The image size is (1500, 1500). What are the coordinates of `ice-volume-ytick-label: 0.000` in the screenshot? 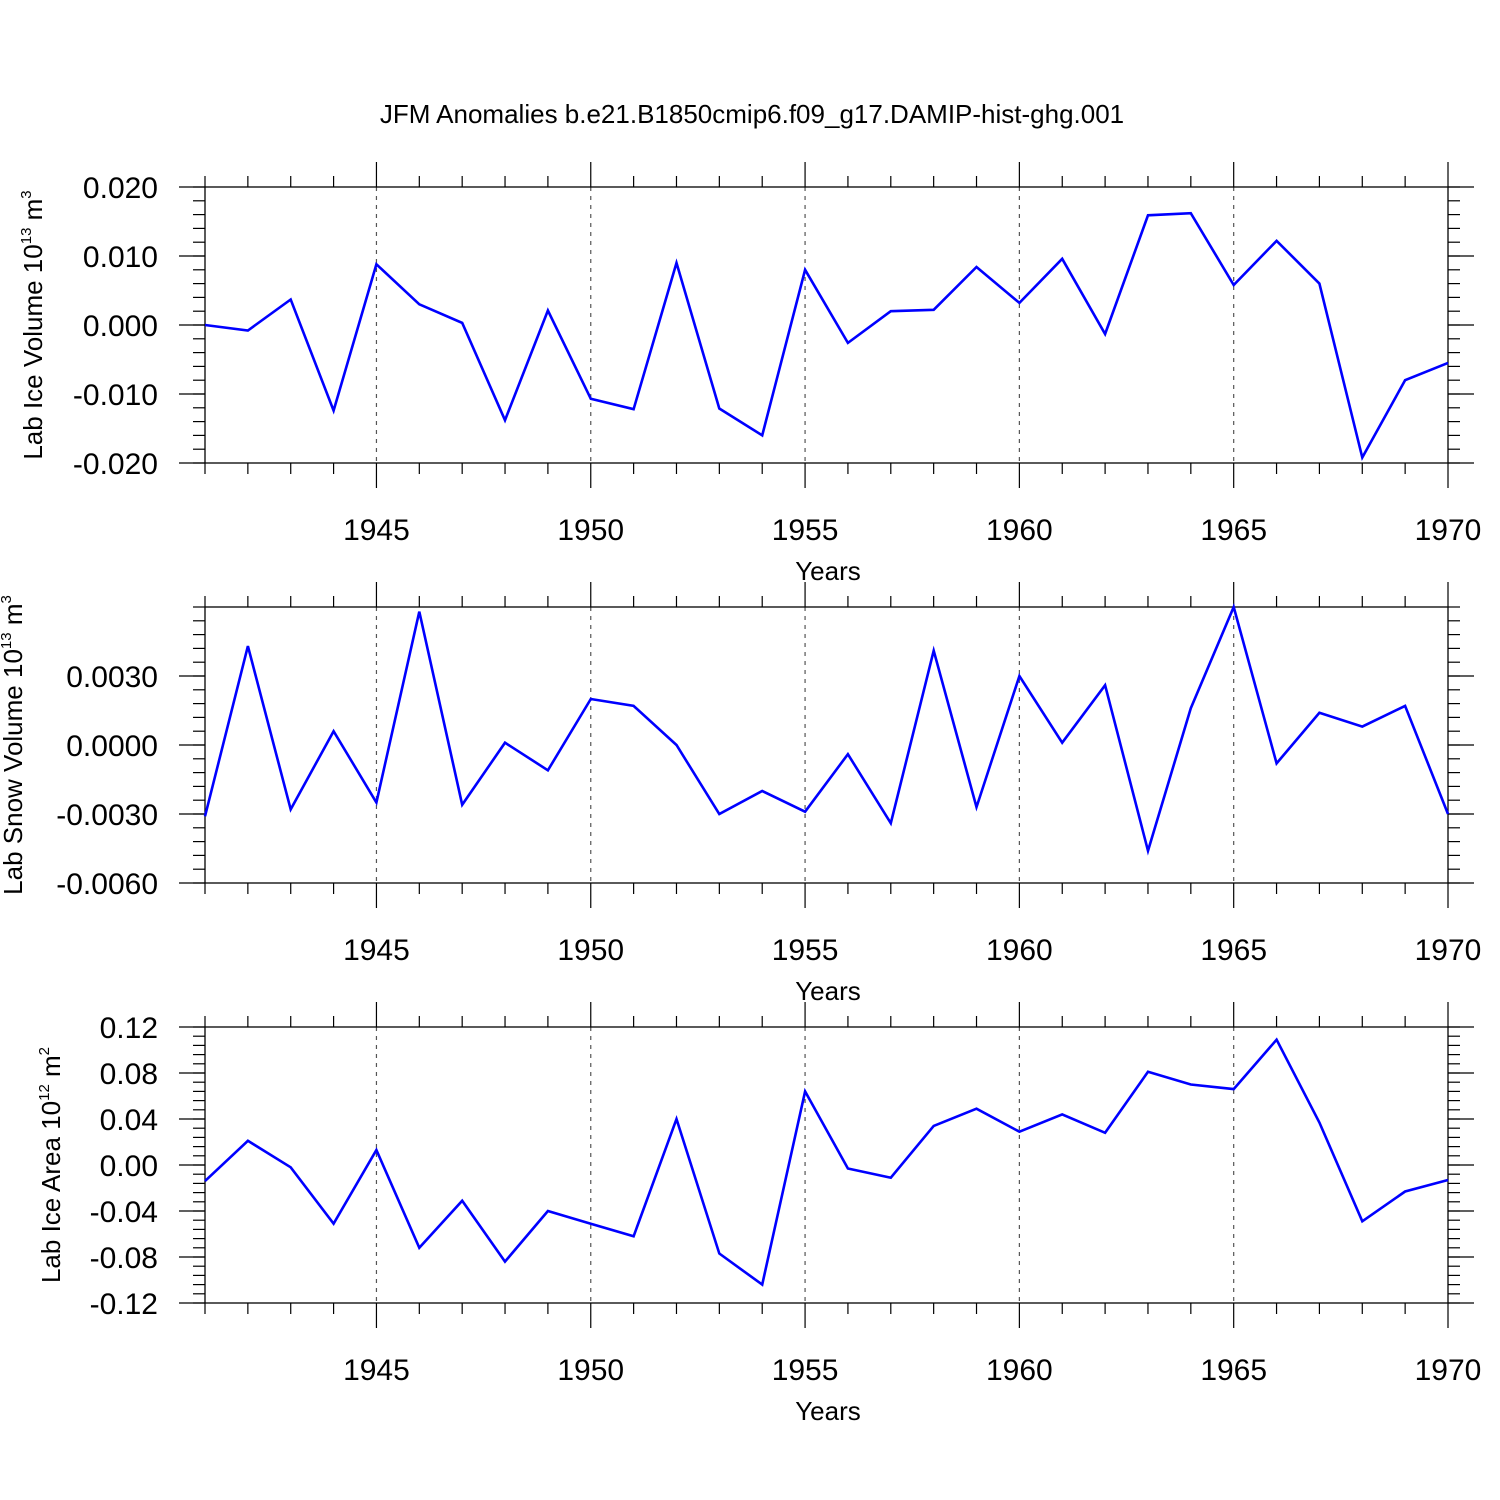 It's located at (120, 326).